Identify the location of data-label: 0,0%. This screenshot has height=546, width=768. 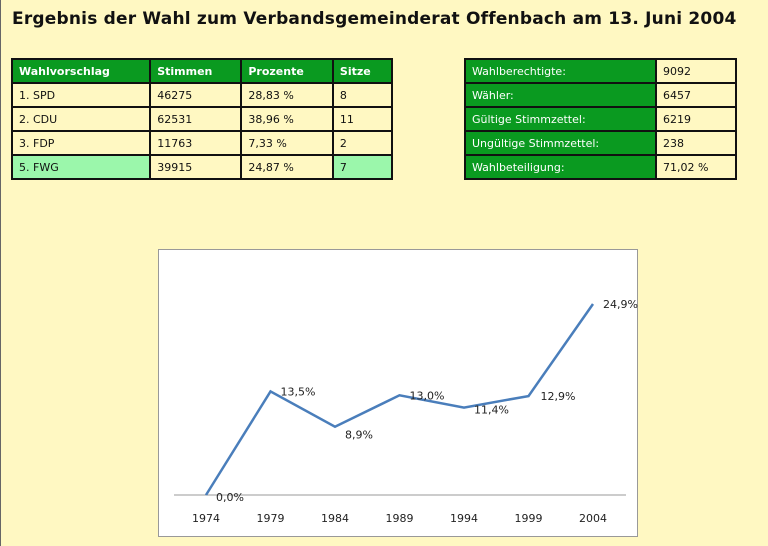
(230, 497).